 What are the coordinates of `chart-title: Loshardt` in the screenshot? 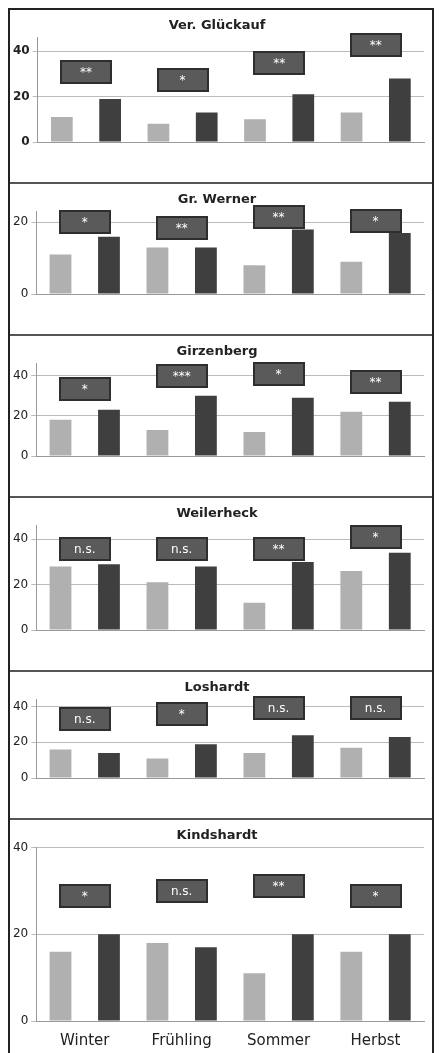 It's located at (217, 687).